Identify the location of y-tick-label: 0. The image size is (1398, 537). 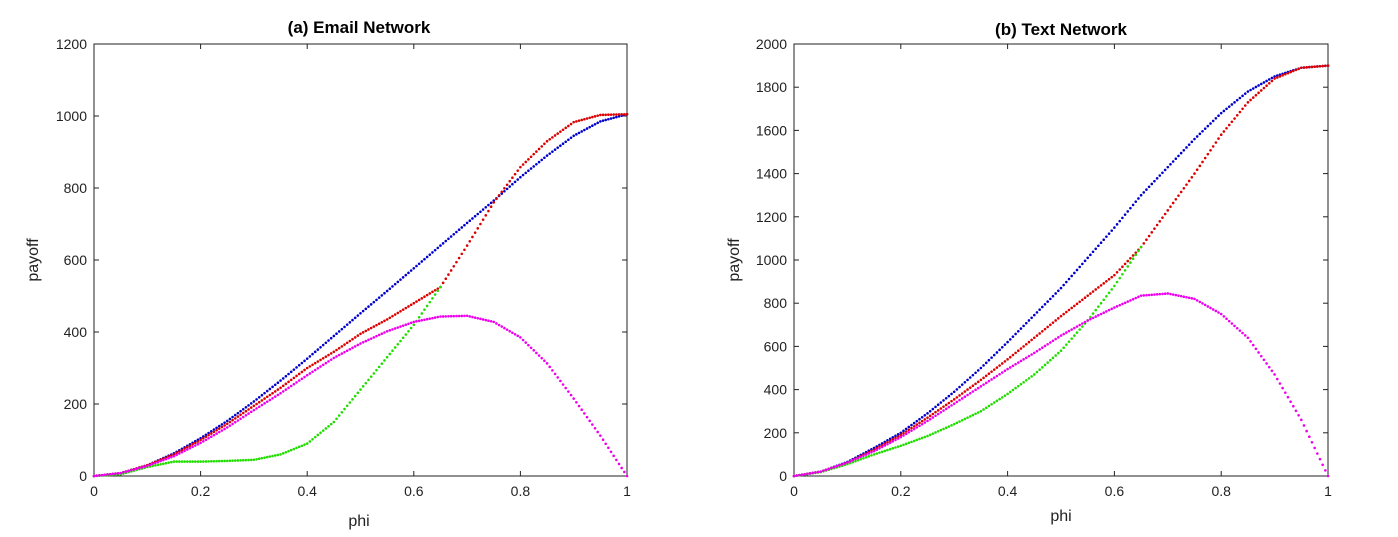
(783, 476).